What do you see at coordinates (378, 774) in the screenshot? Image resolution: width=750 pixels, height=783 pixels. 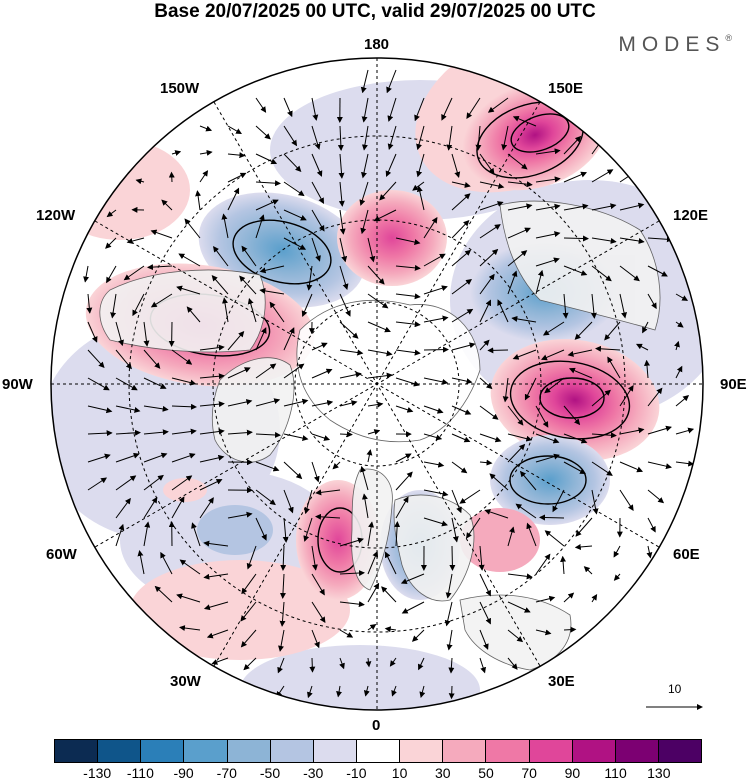 I see `colorbar-ticks: -130 -110 -90 -70 -50 -30 -10 10 30 50 70 90 110 130` at bounding box center [378, 774].